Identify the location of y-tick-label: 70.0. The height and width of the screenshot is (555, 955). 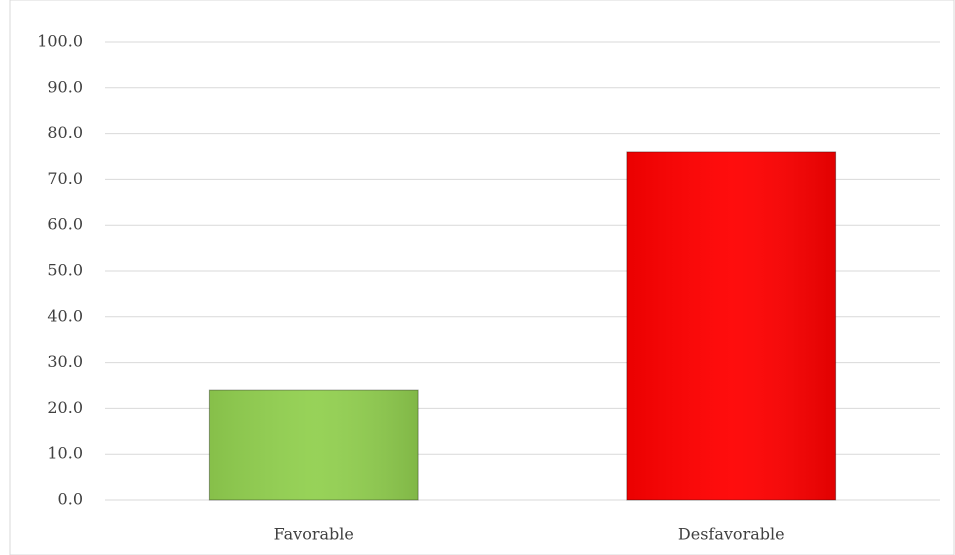
(65, 178).